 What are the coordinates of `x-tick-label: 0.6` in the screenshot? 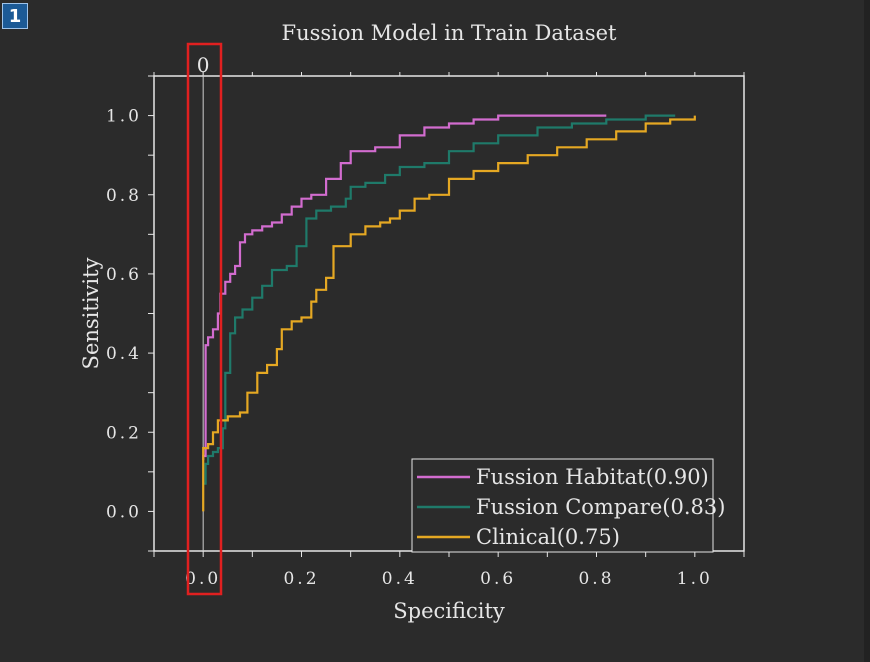 It's located at (498, 579).